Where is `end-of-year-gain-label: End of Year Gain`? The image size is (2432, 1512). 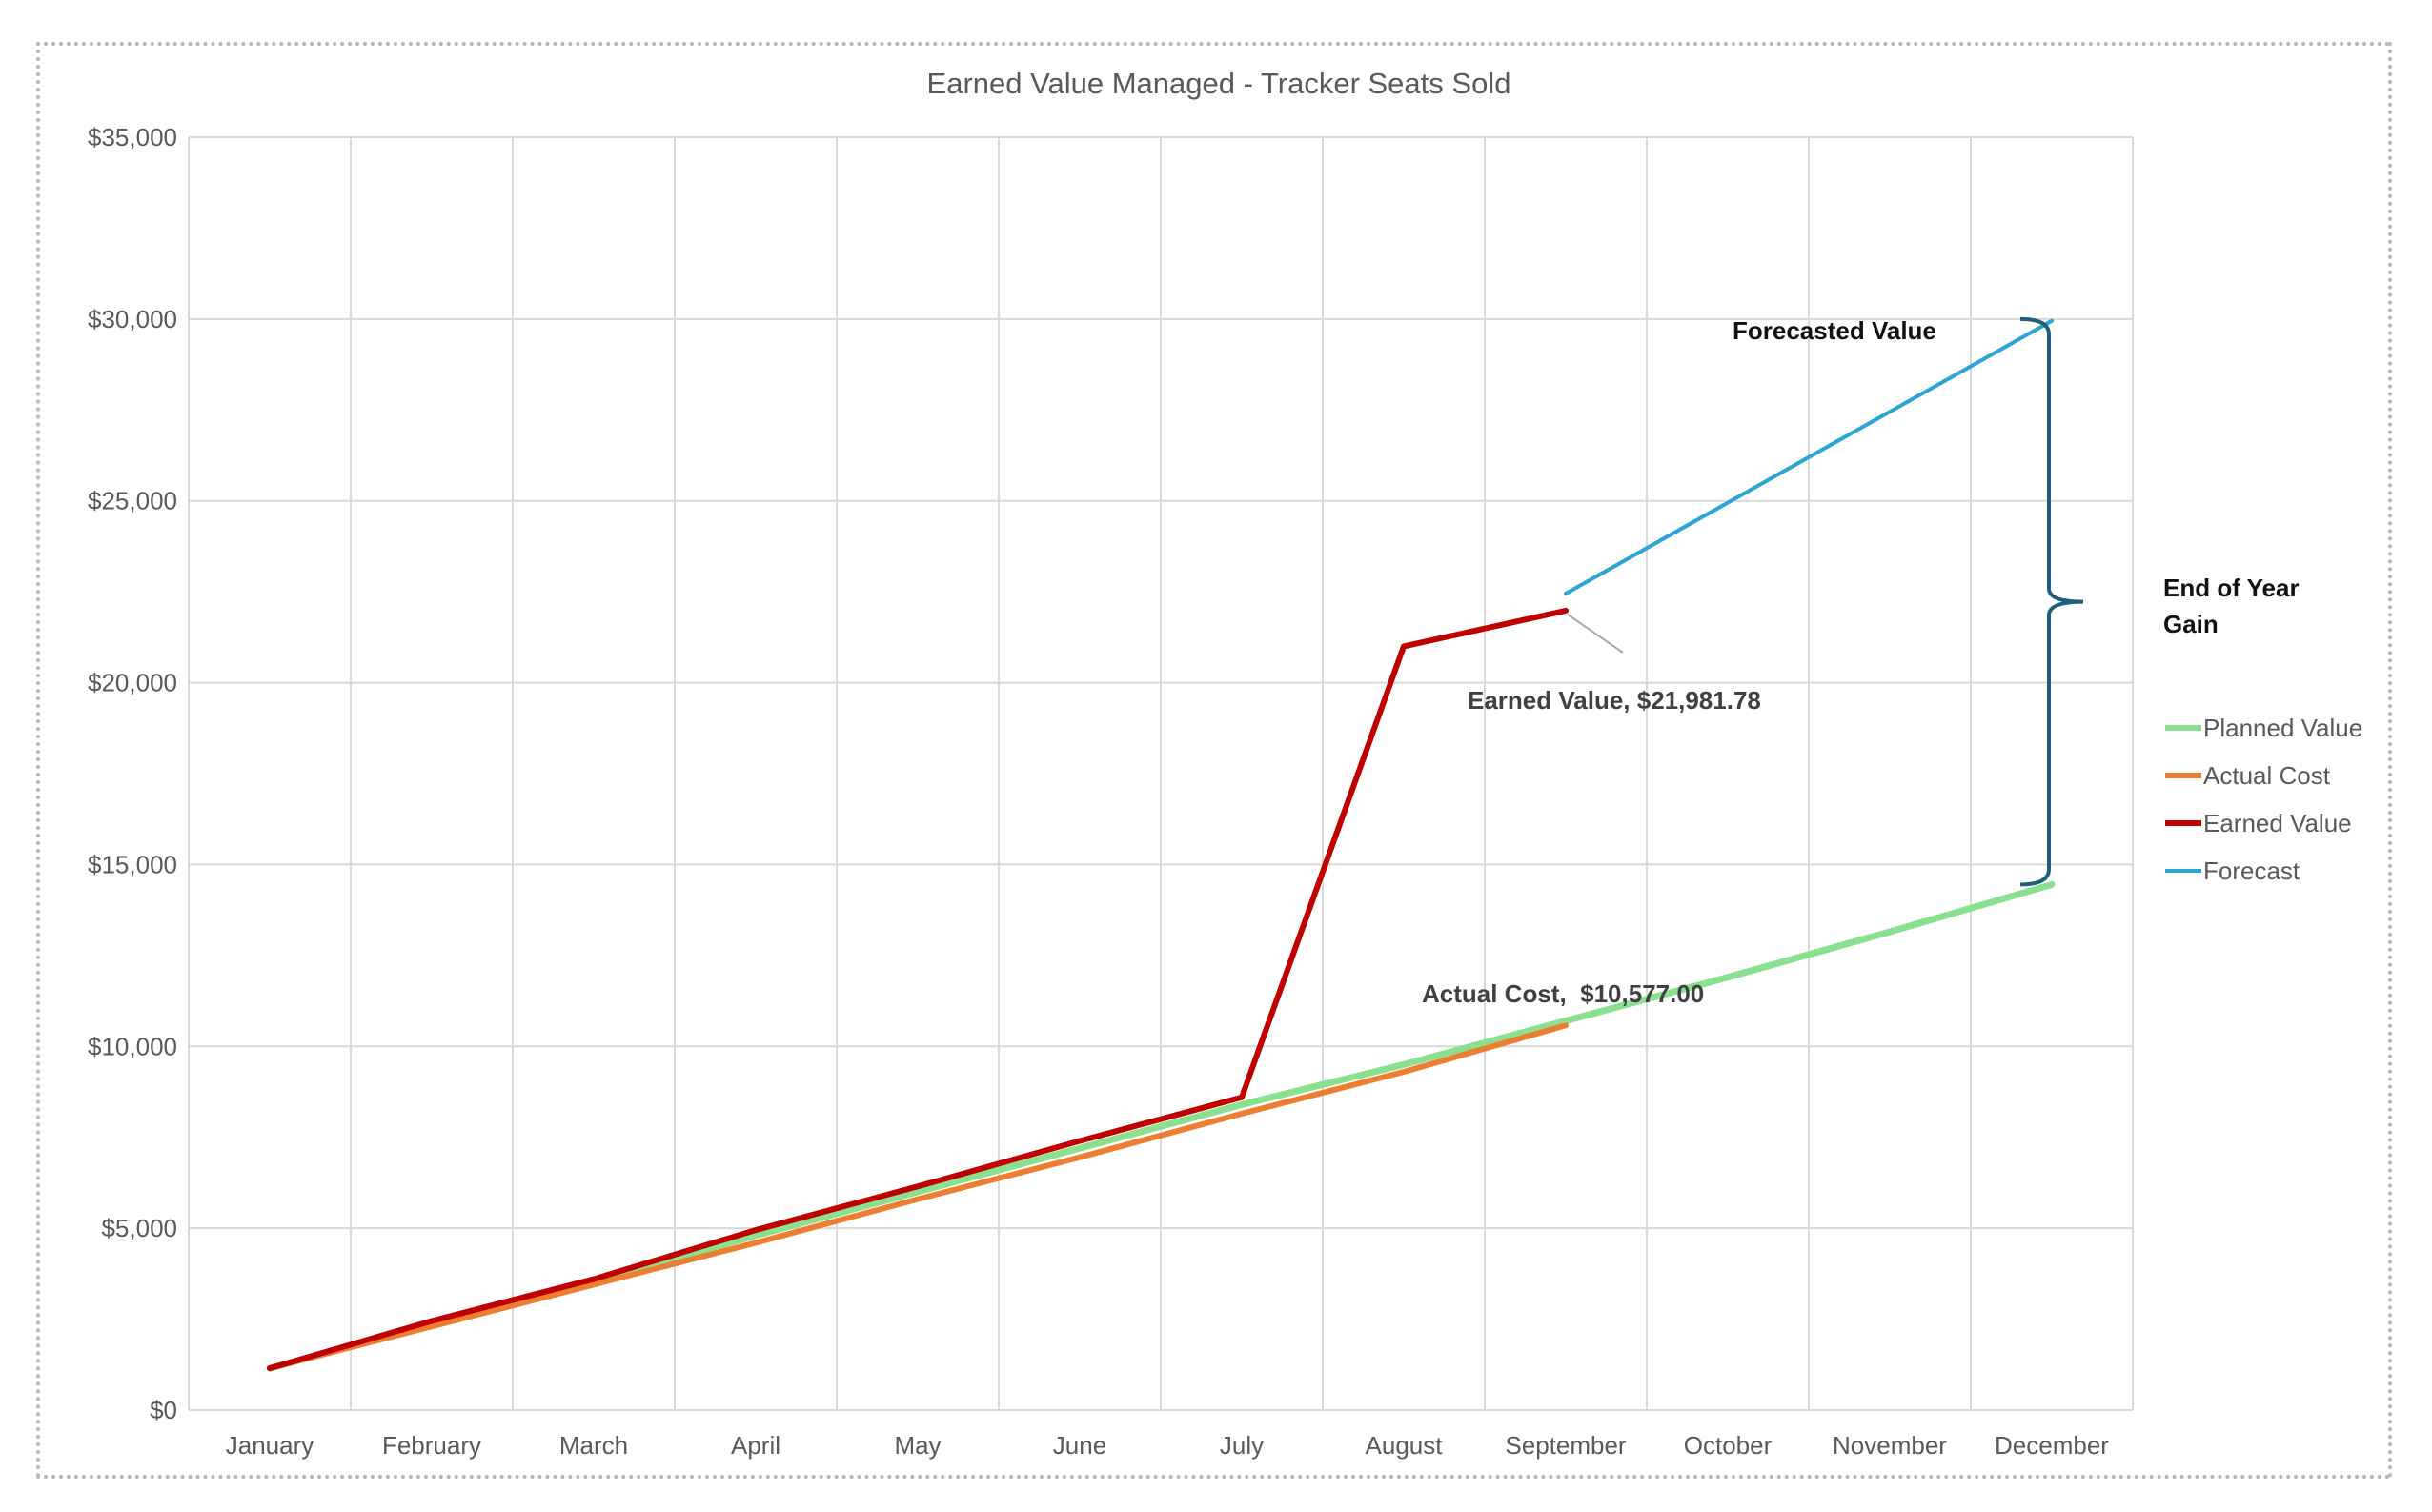
end-of-year-gain-label: End of Year Gain is located at coordinates (2231, 606).